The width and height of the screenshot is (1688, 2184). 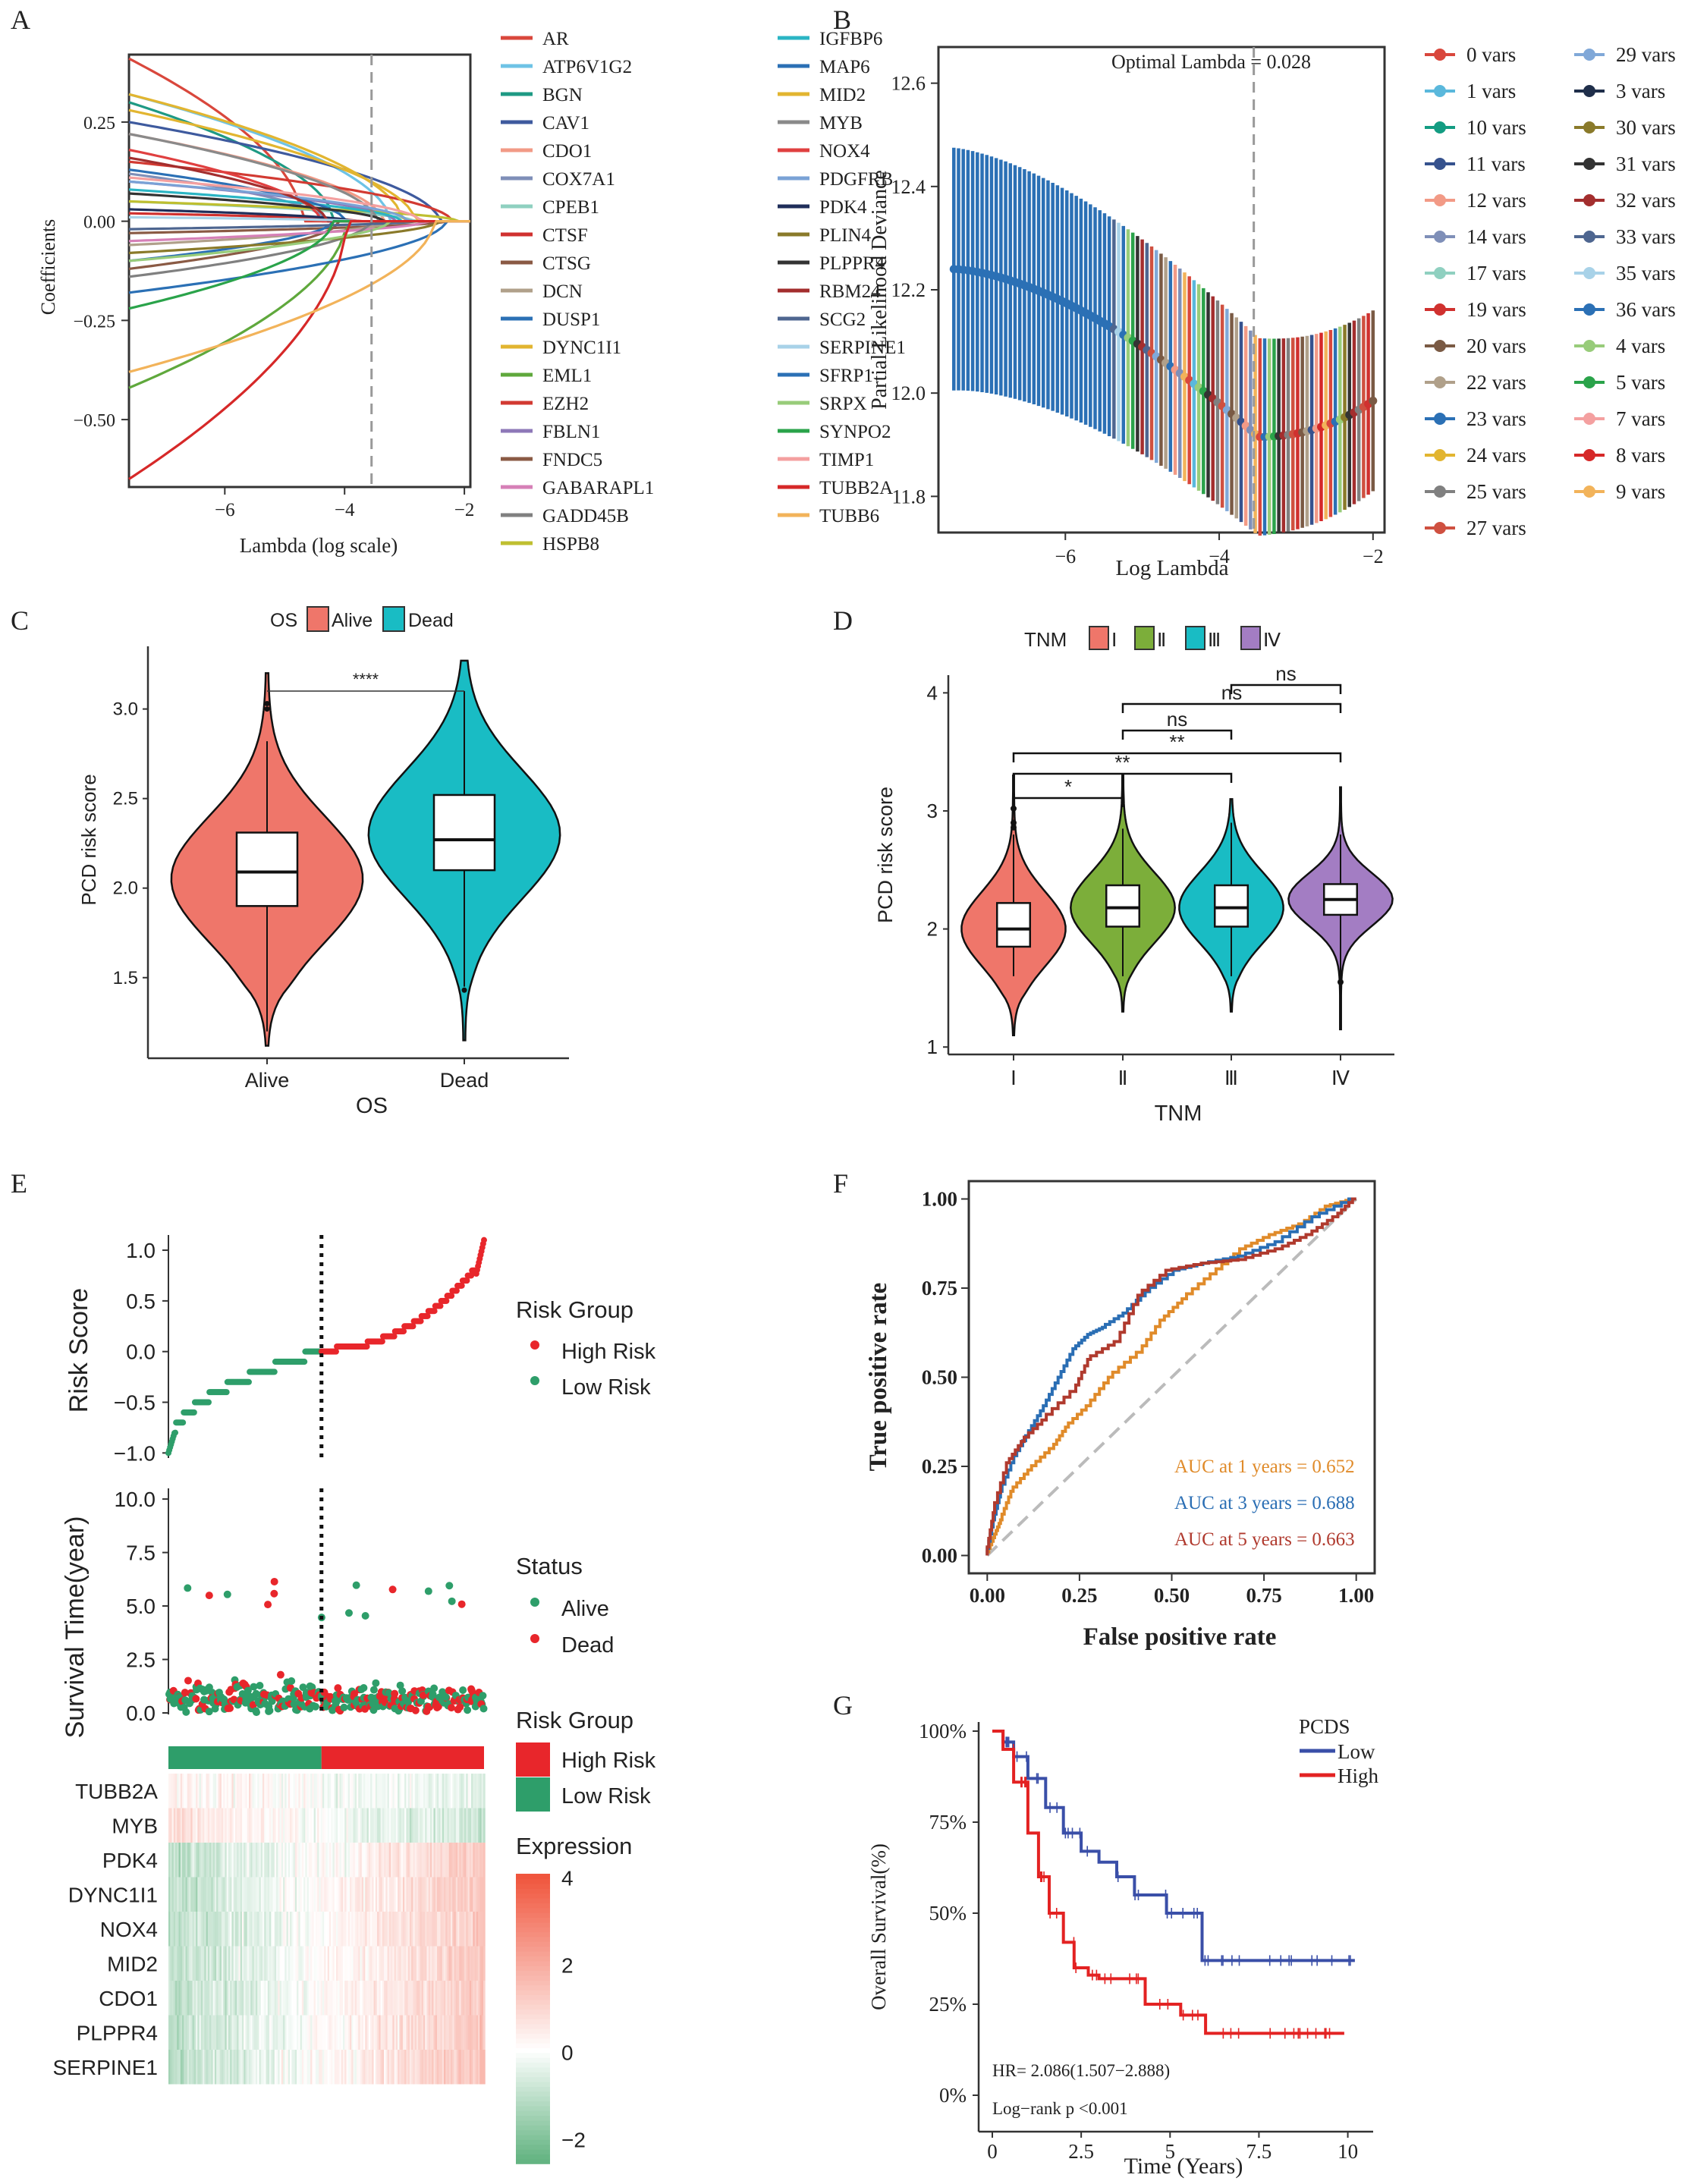 What do you see at coordinates (299, 271) in the screenshot?
I see `panel-a-frame` at bounding box center [299, 271].